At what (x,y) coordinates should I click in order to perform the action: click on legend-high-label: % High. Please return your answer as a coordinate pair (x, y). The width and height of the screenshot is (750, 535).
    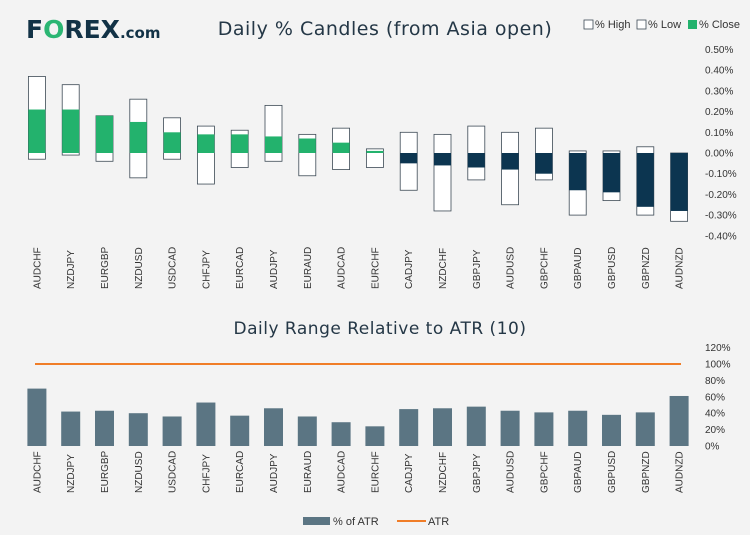
    Looking at the image, I should click on (612, 25).